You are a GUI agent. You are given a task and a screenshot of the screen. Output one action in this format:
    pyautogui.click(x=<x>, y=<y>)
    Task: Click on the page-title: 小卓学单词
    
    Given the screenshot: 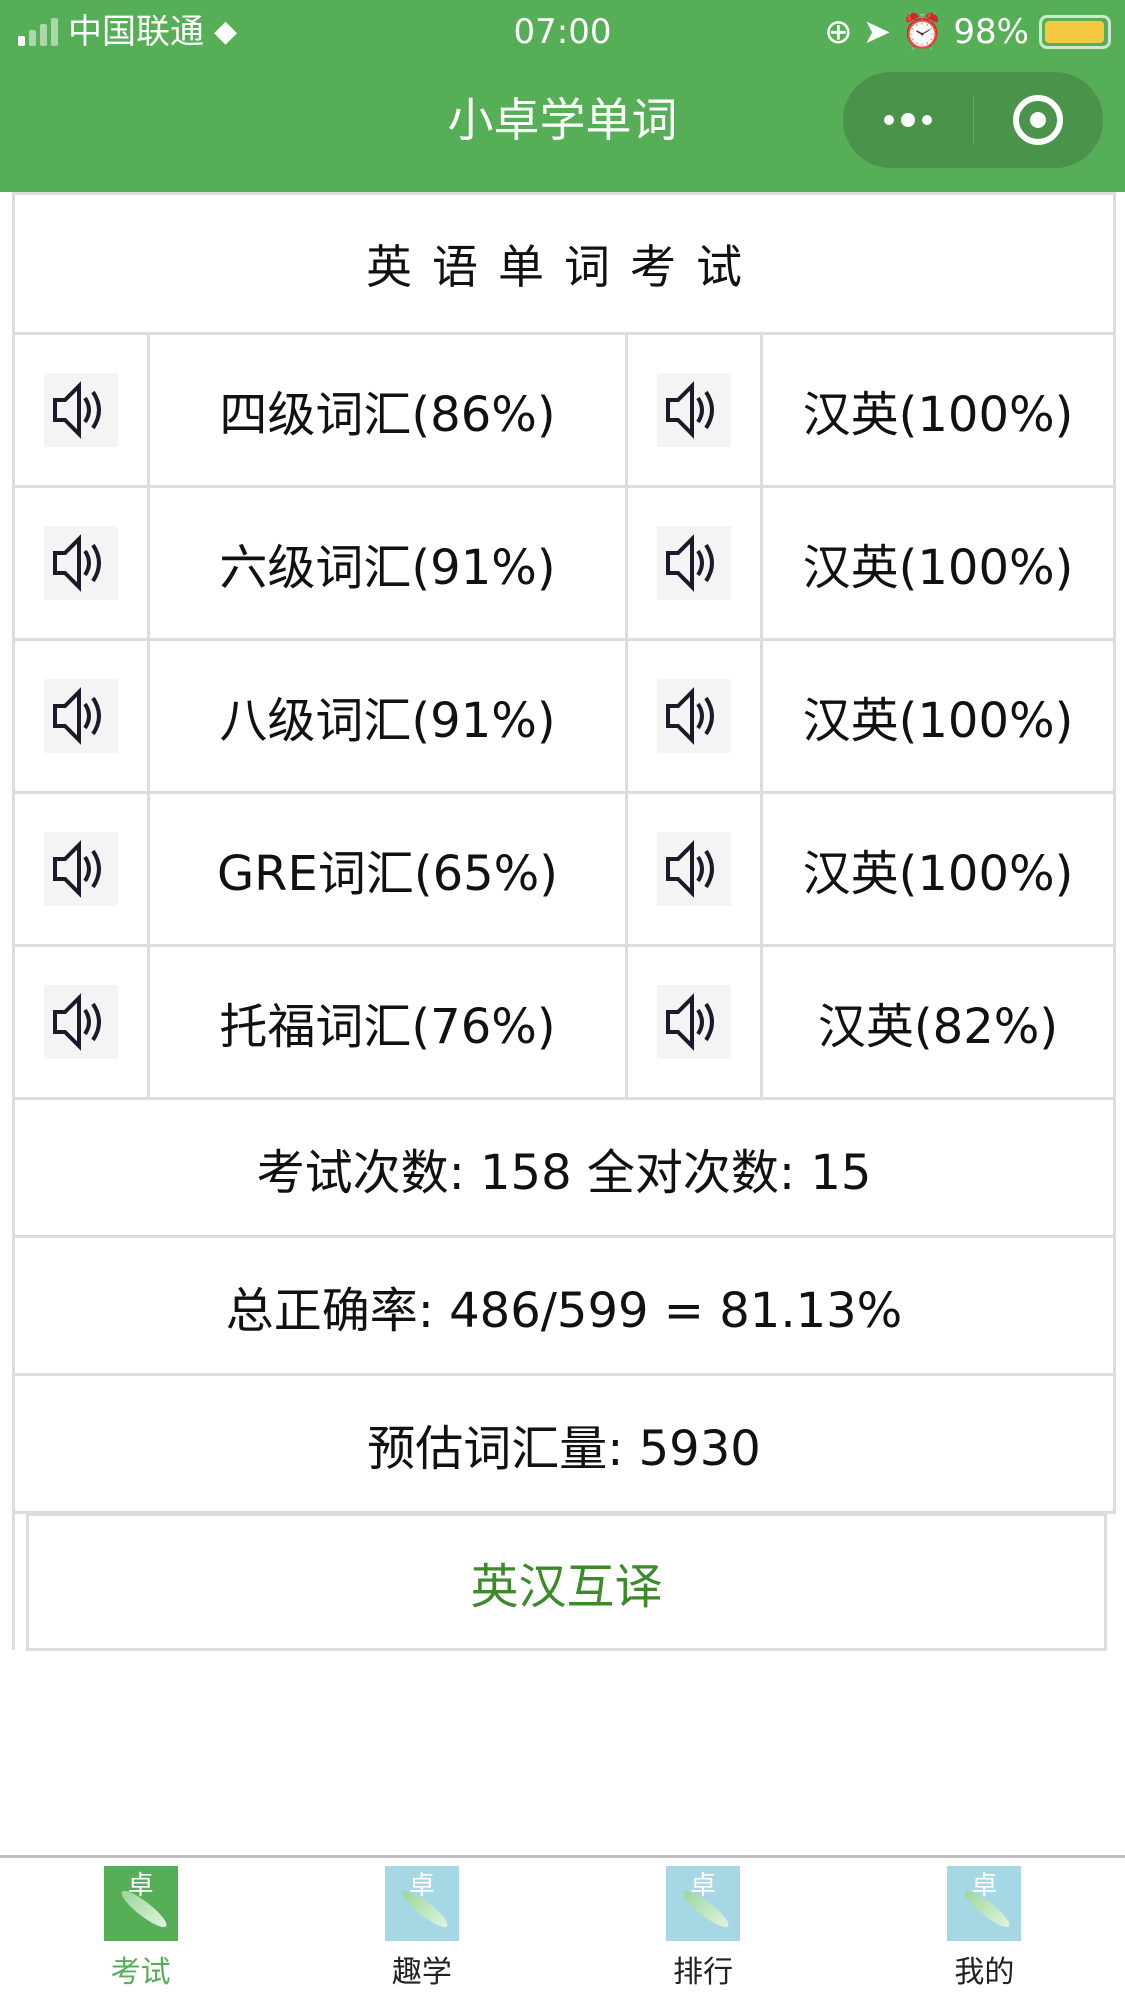 What is the action you would take?
    pyautogui.click(x=562, y=120)
    